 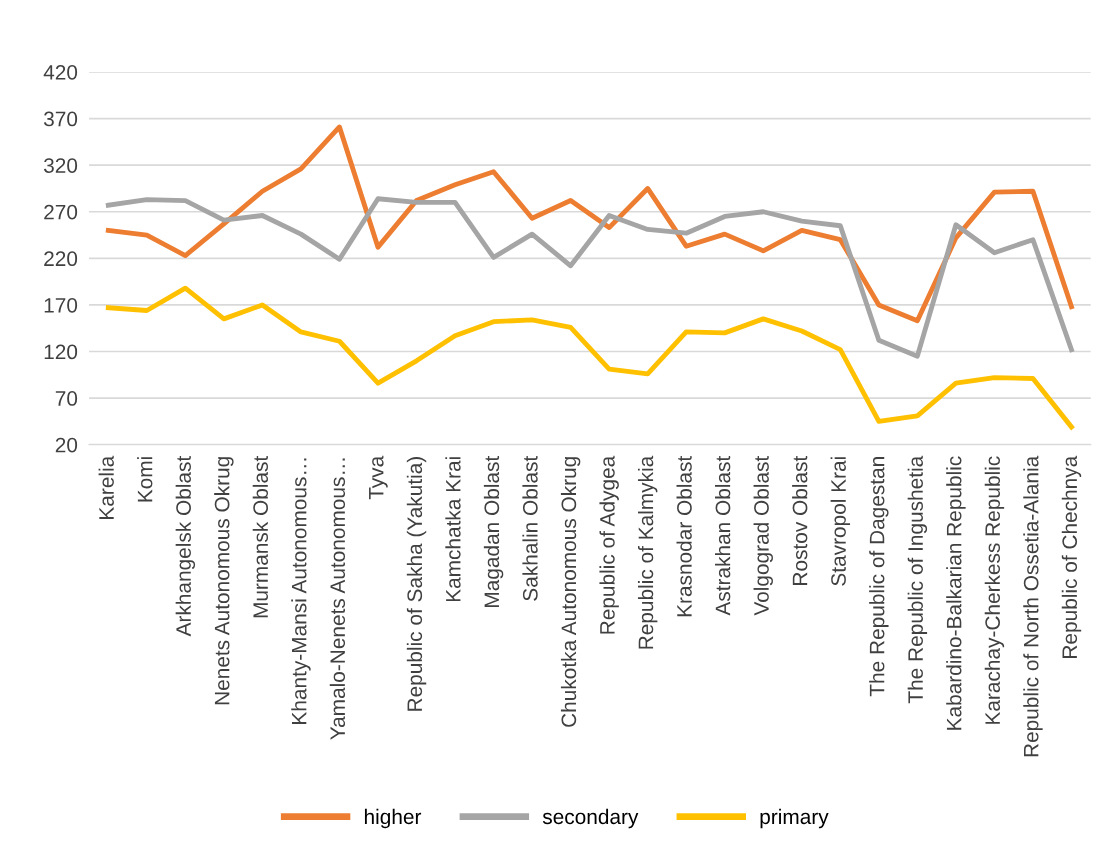 I want to click on y-tick-label: 270, so click(x=61, y=212).